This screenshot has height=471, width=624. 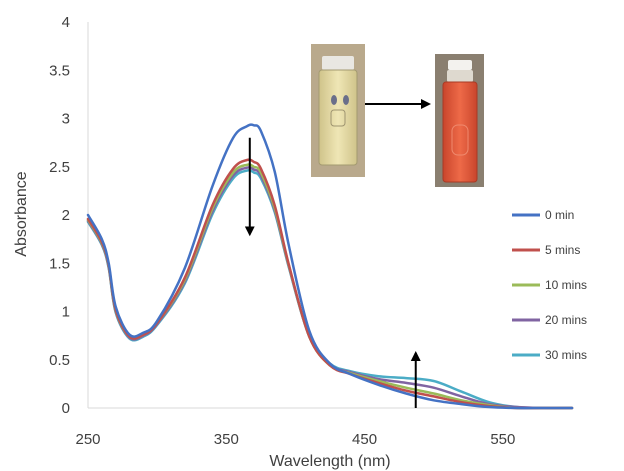 I want to click on y-tick-label: 1, so click(x=66, y=312).